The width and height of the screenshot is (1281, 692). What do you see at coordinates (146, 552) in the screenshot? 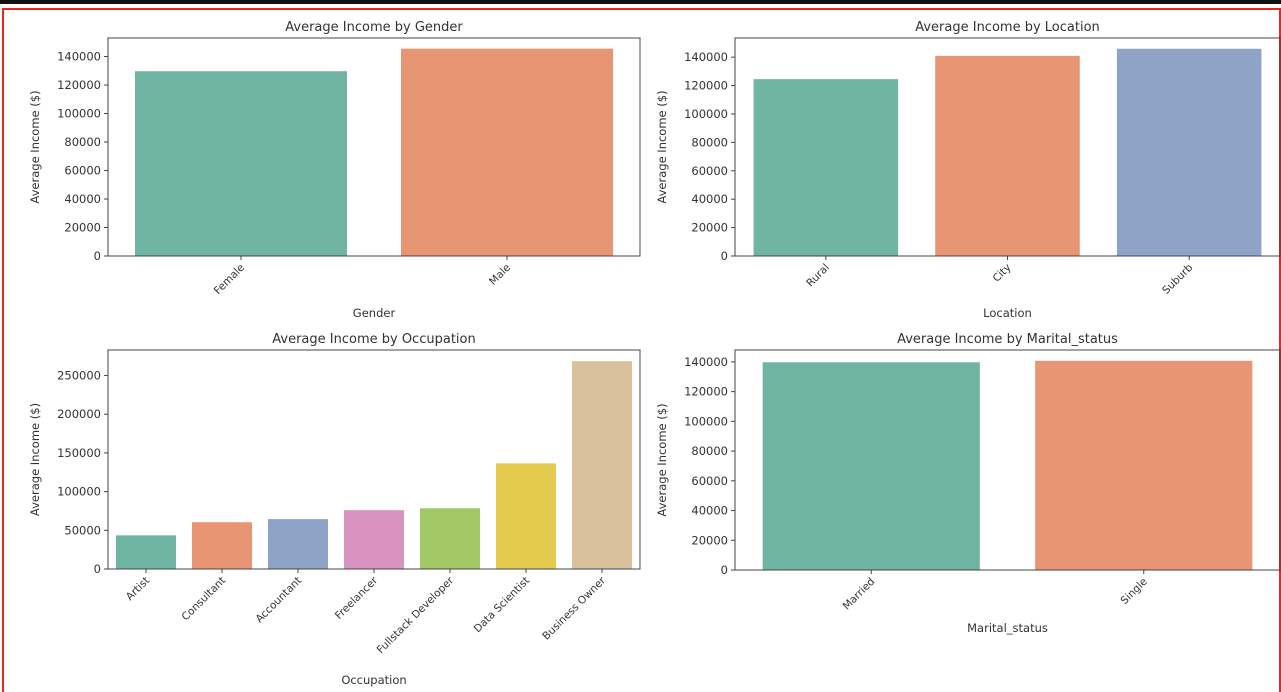
I see `bar-artist` at bounding box center [146, 552].